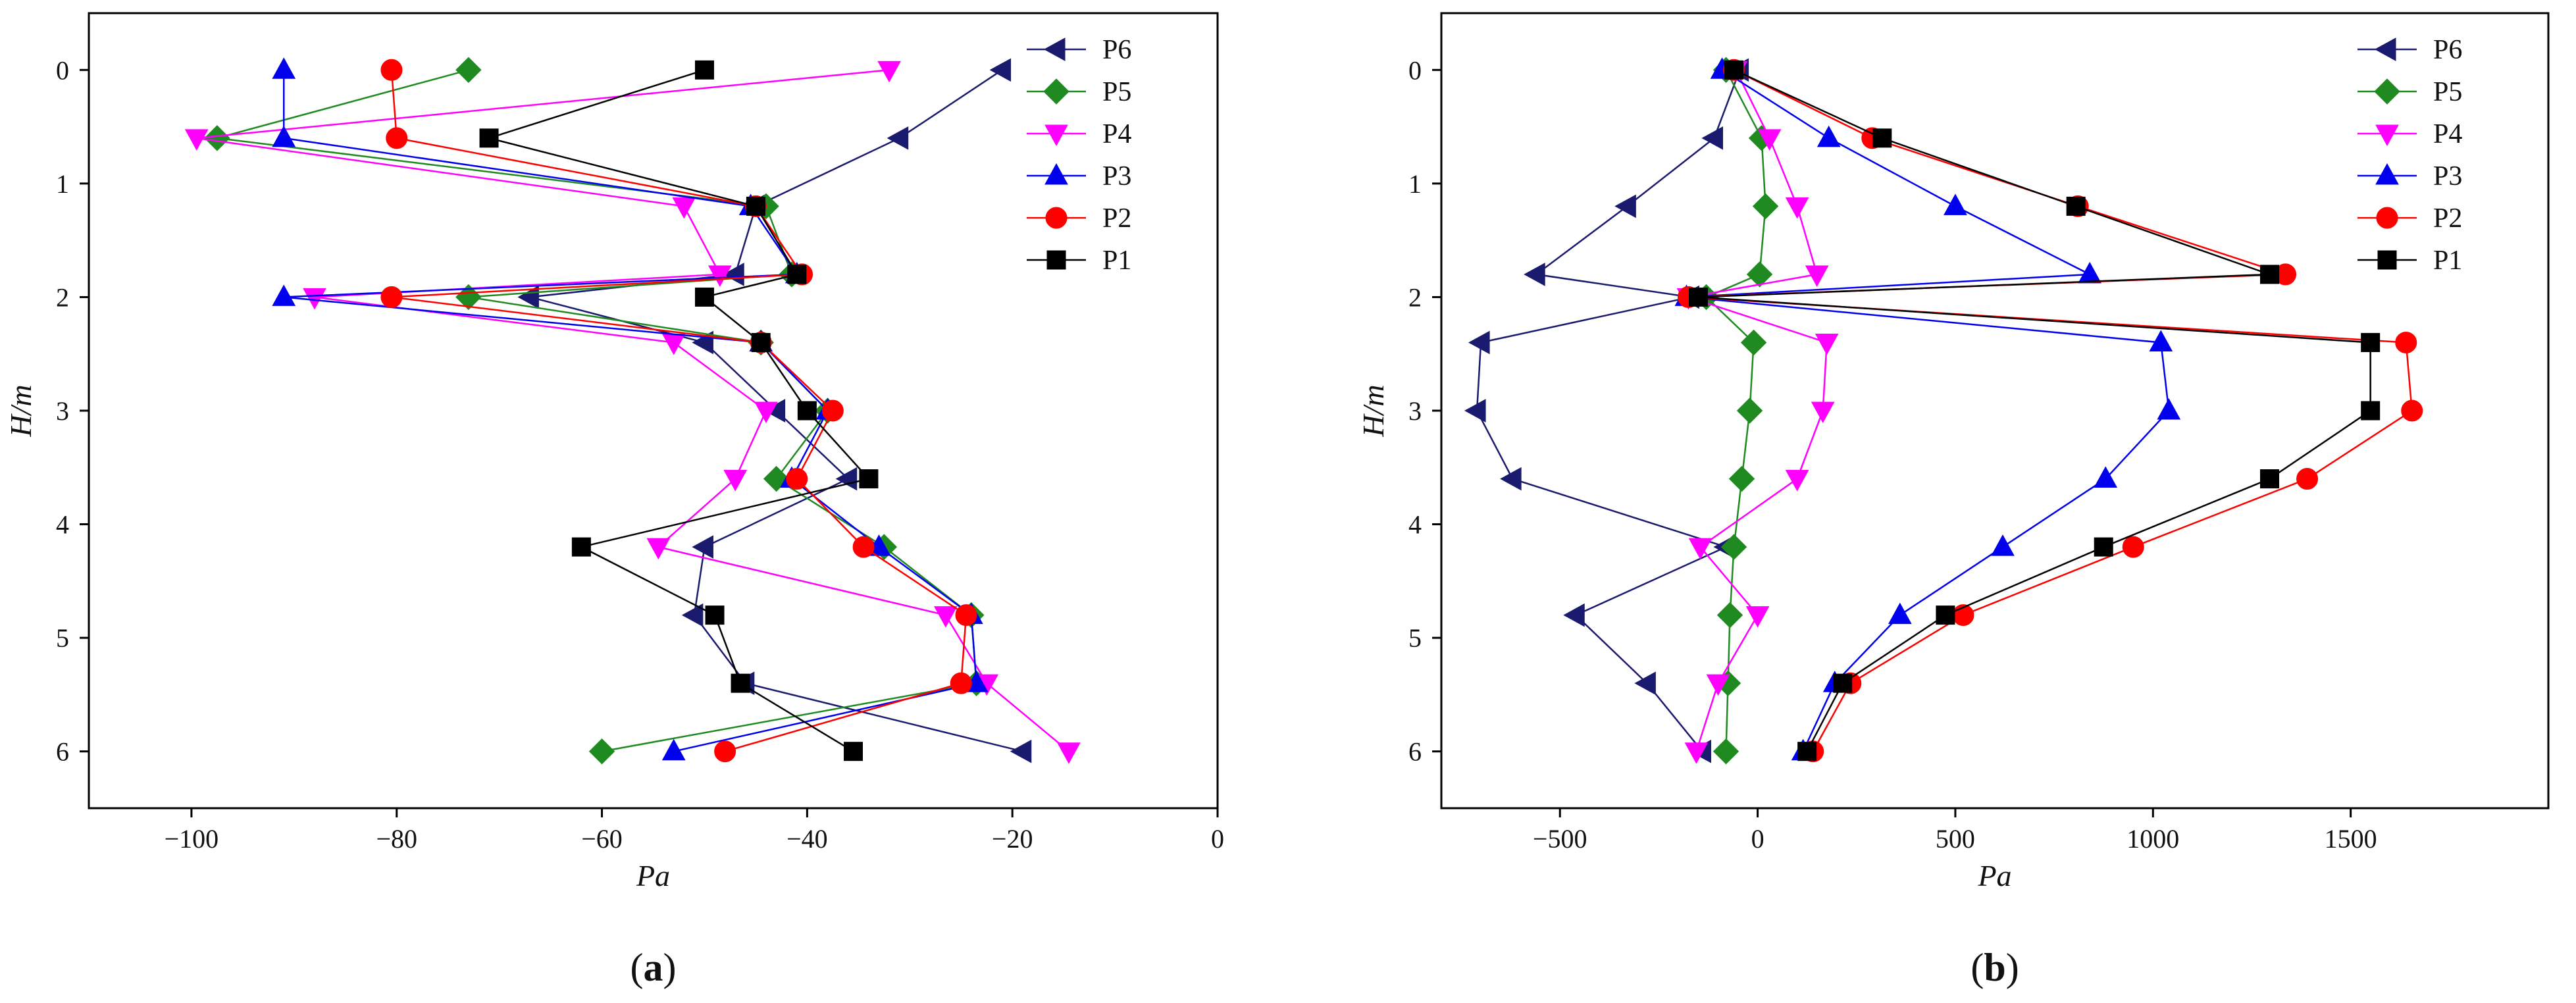  I want to click on y-tick-label: 6, so click(1415, 752).